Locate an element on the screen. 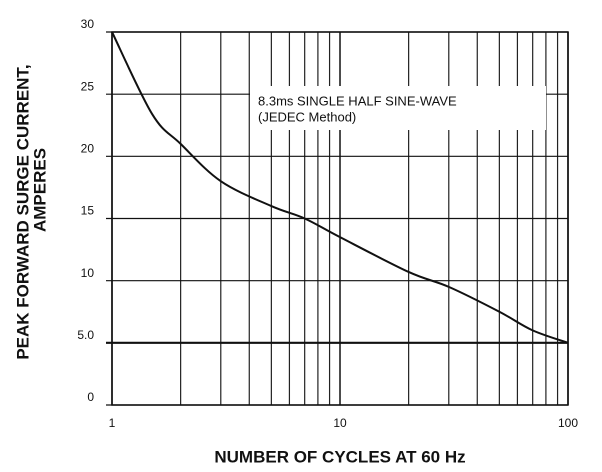 Image resolution: width=602 pixels, height=472 pixels. y-tick-label: 0 is located at coordinates (90, 397).